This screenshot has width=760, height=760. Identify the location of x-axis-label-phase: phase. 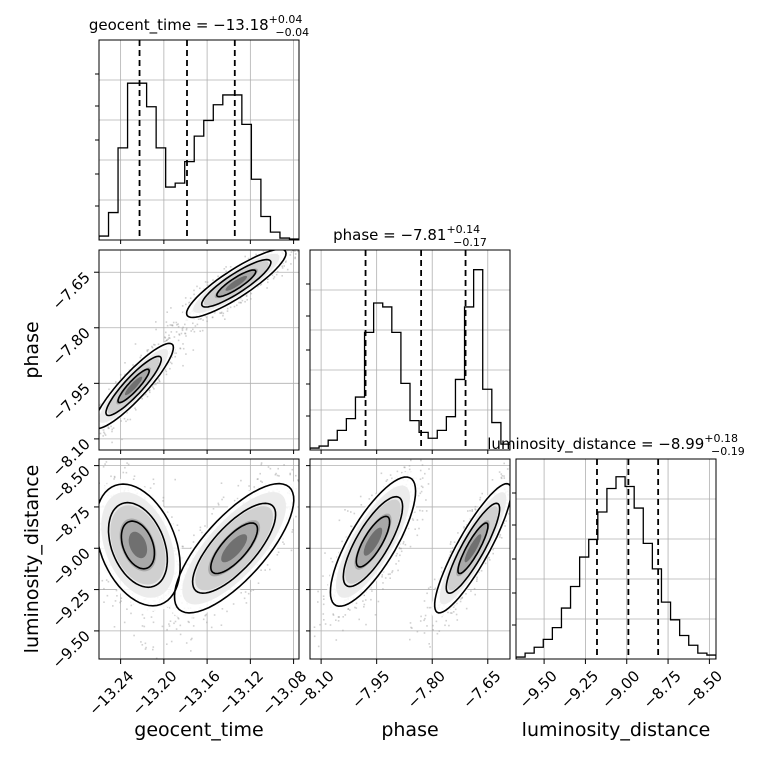
(409, 730).